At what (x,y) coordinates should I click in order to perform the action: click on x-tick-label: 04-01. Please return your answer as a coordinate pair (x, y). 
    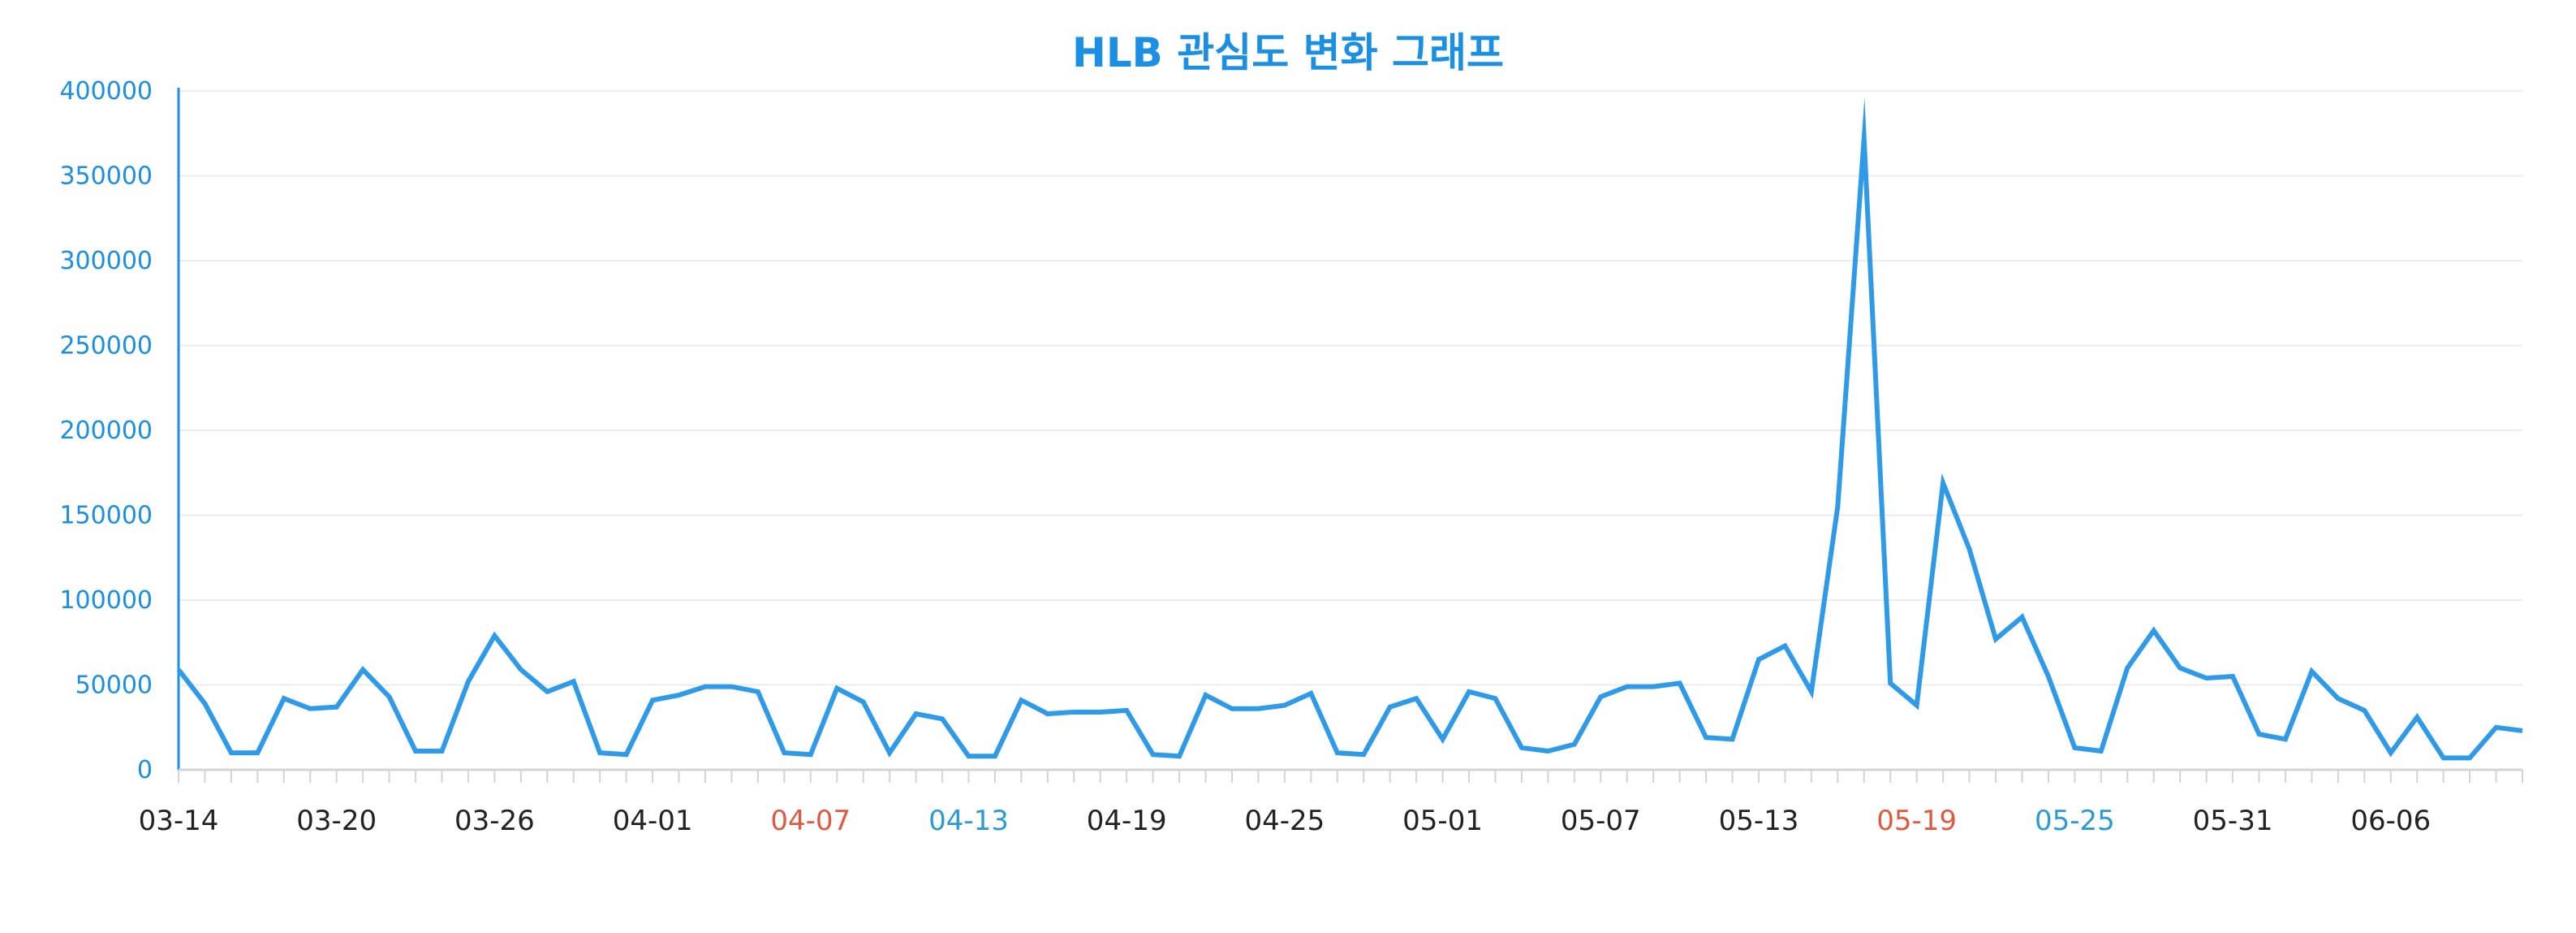
    Looking at the image, I should click on (653, 821).